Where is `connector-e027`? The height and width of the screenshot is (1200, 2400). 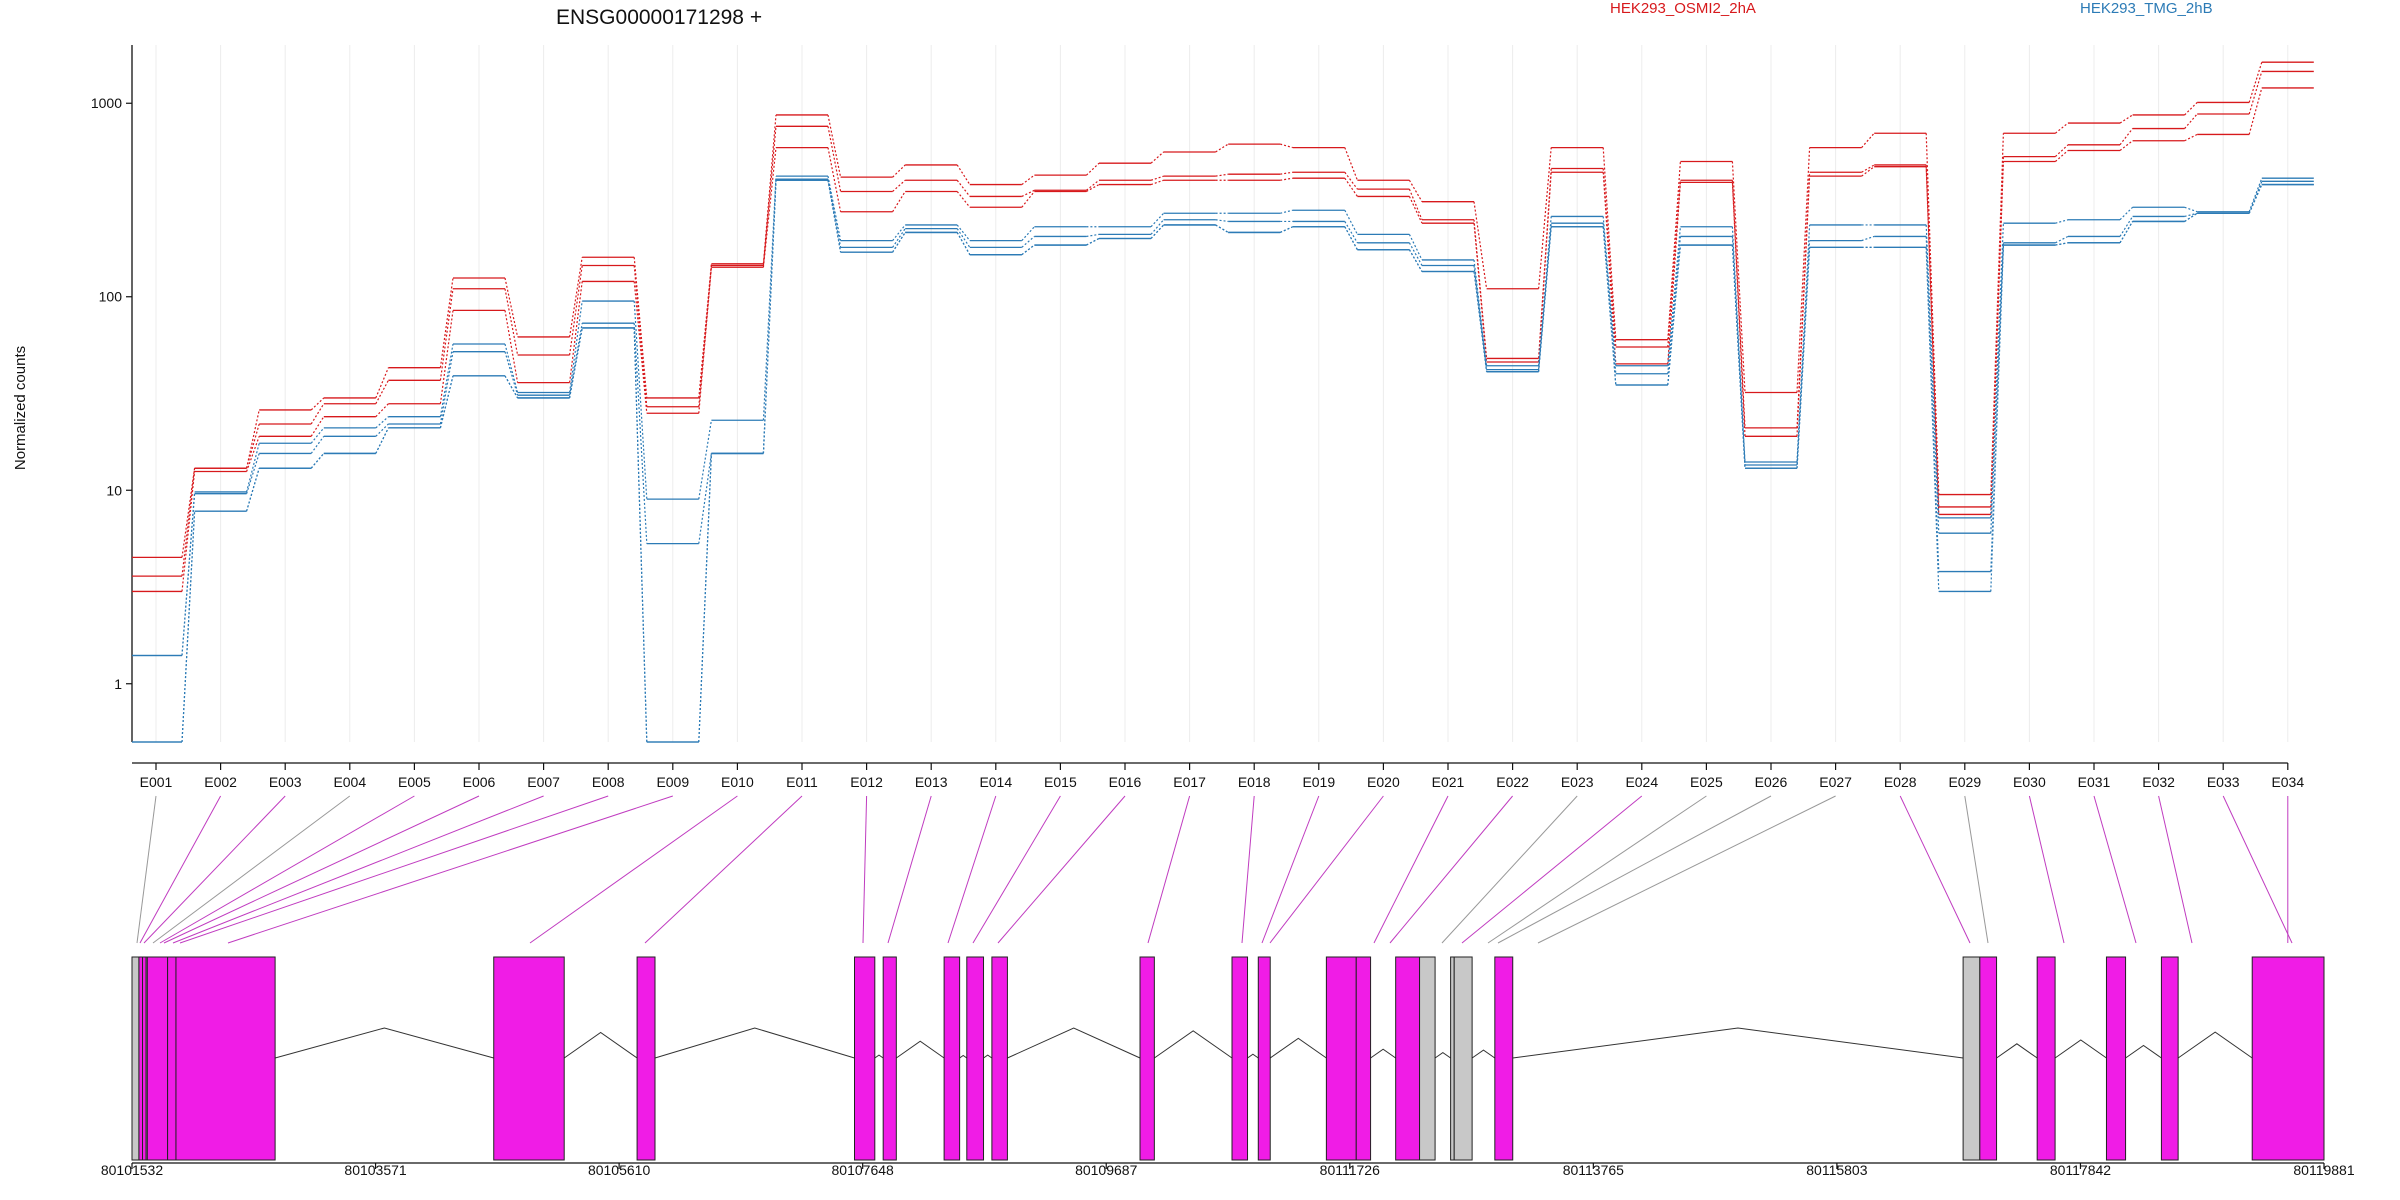 connector-e027 is located at coordinates (1686, 869).